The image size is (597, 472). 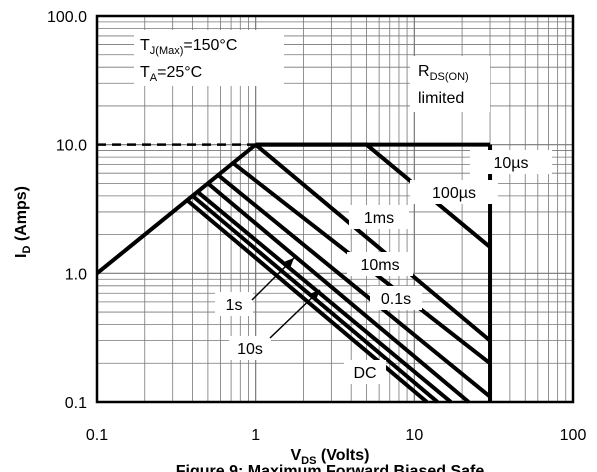 What do you see at coordinates (23, 222) in the screenshot?
I see `y-axis-label: ID (Amps)` at bounding box center [23, 222].